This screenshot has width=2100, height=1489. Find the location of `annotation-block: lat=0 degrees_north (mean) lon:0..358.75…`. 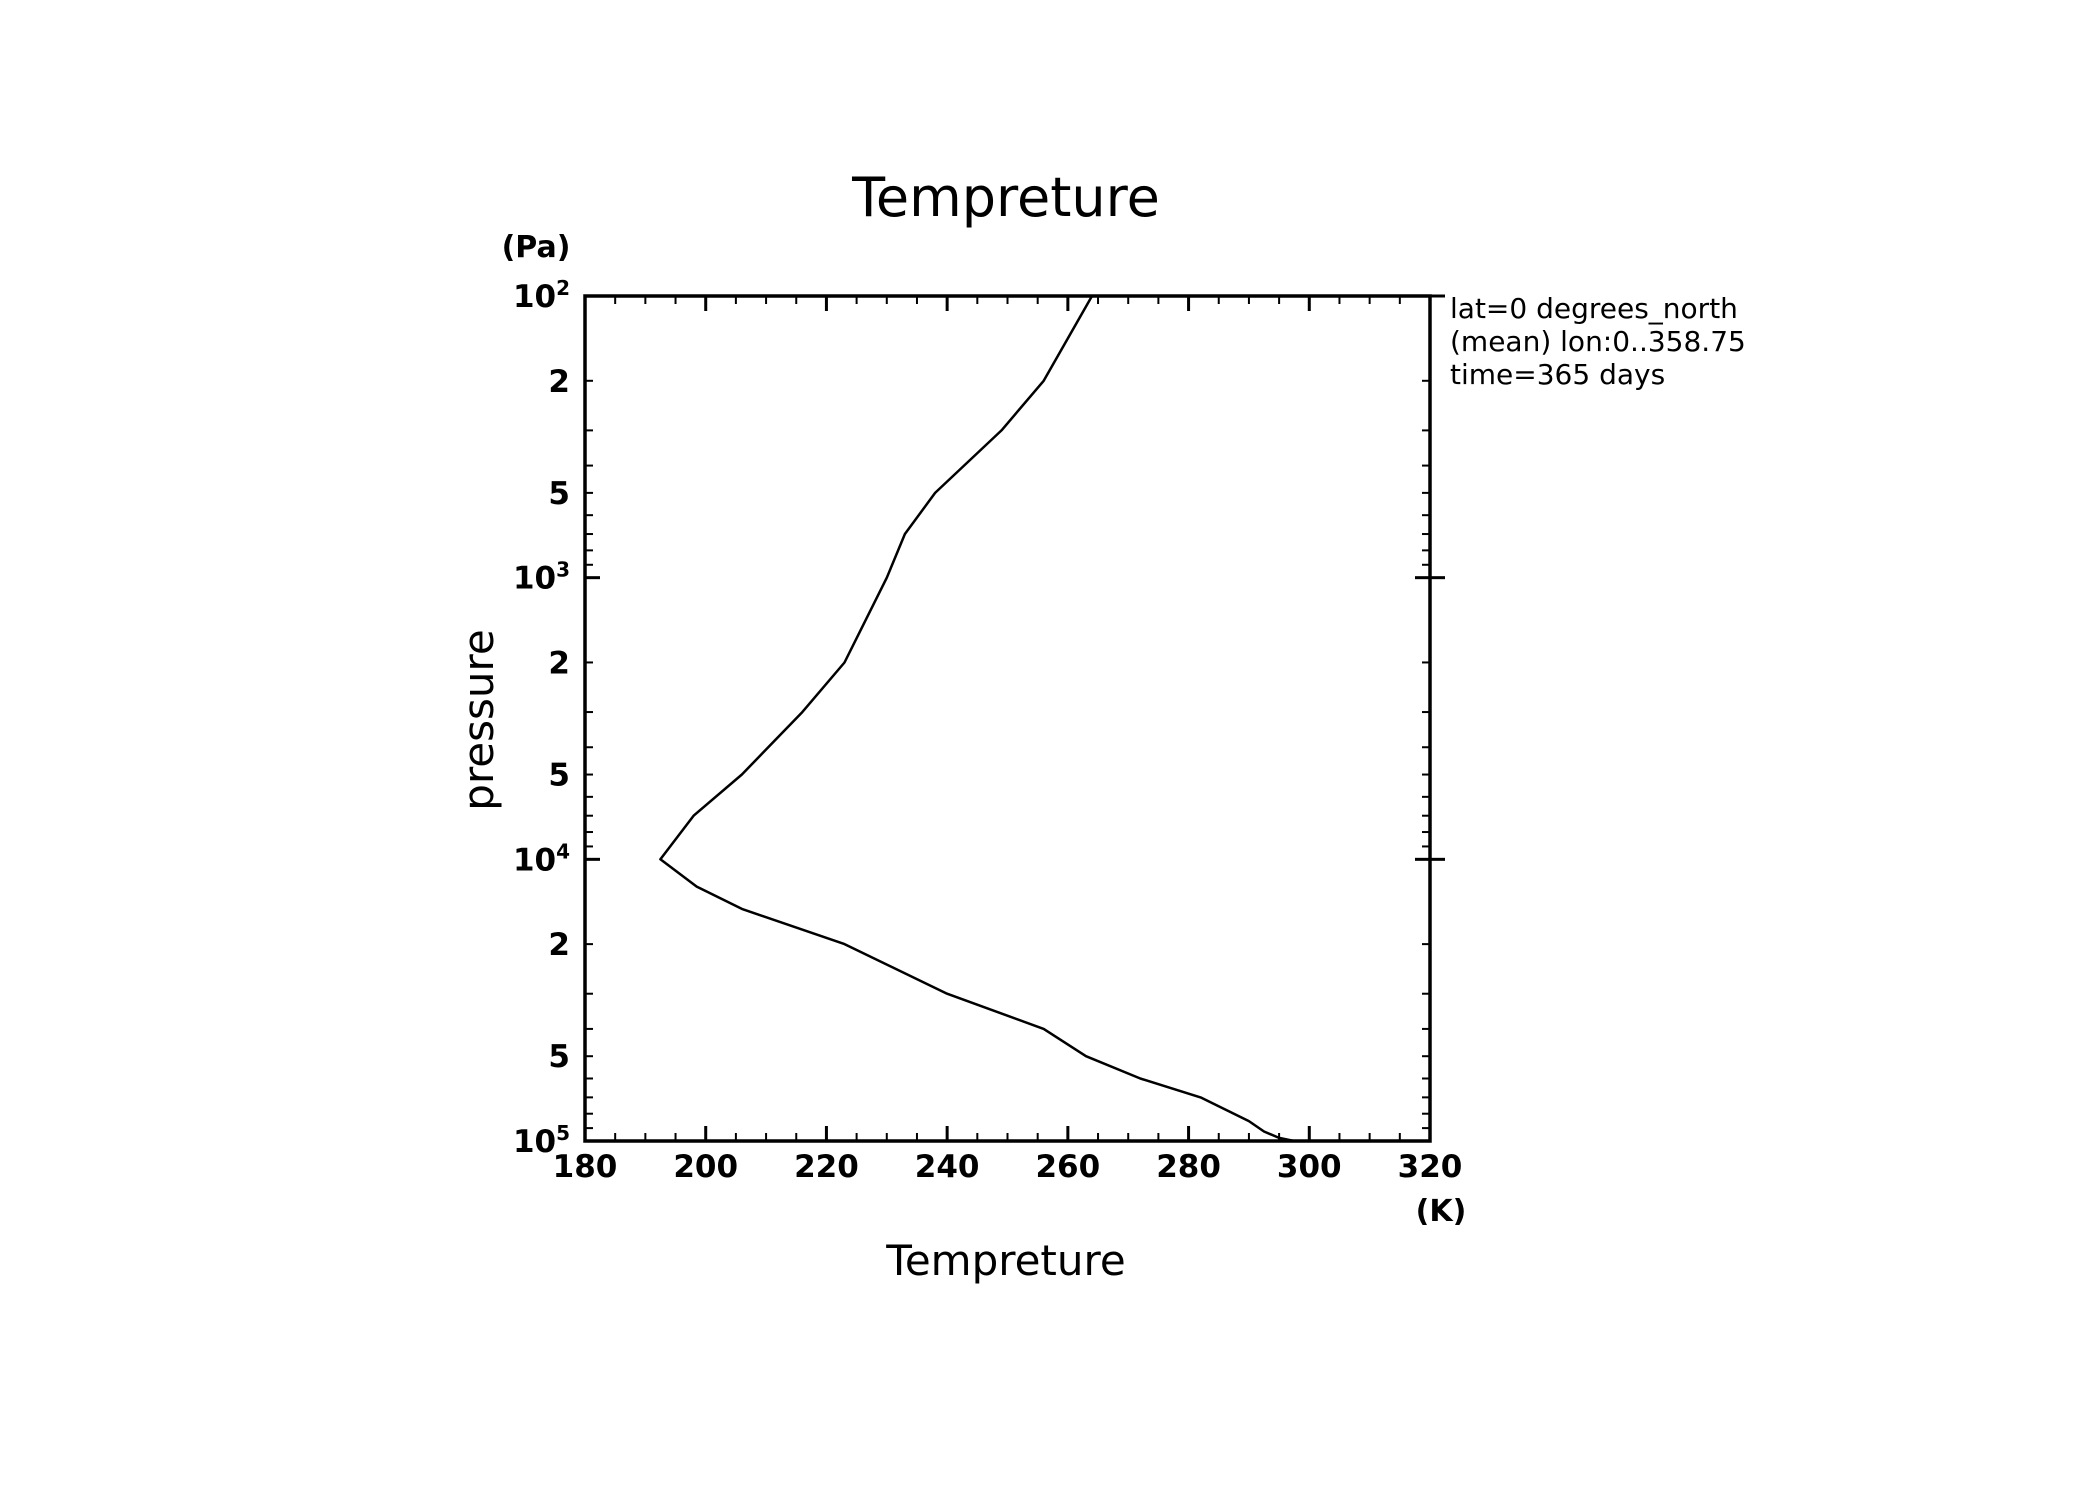

annotation-block: lat=0 degrees_north (mean) lon:0..358.75… is located at coordinates (1598, 341).